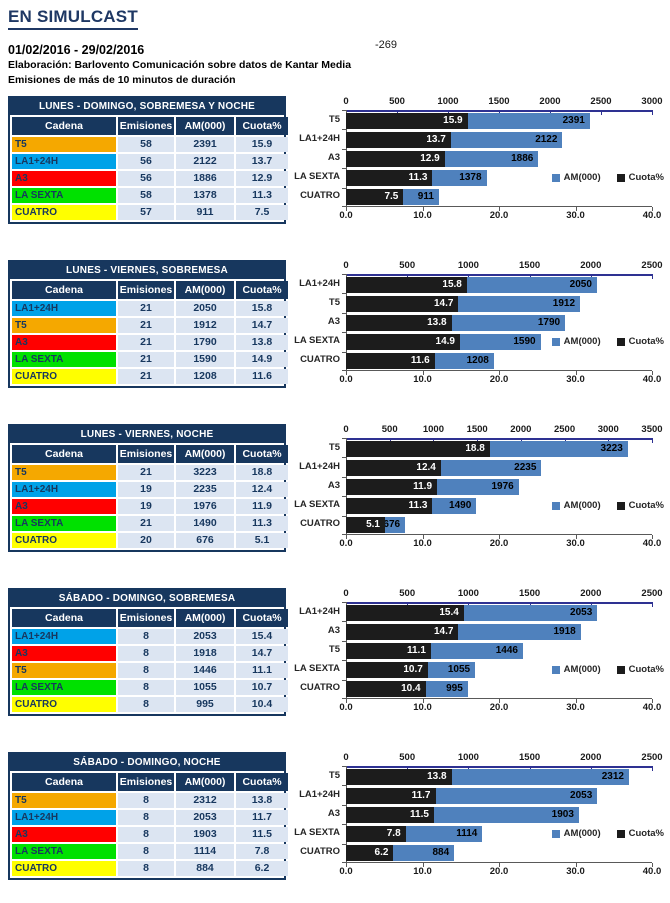 This screenshot has height=903, width=670. I want to click on category-labels: LA1+24H T5 A3 LA SEXTA CUATRO, so click(320, 321).